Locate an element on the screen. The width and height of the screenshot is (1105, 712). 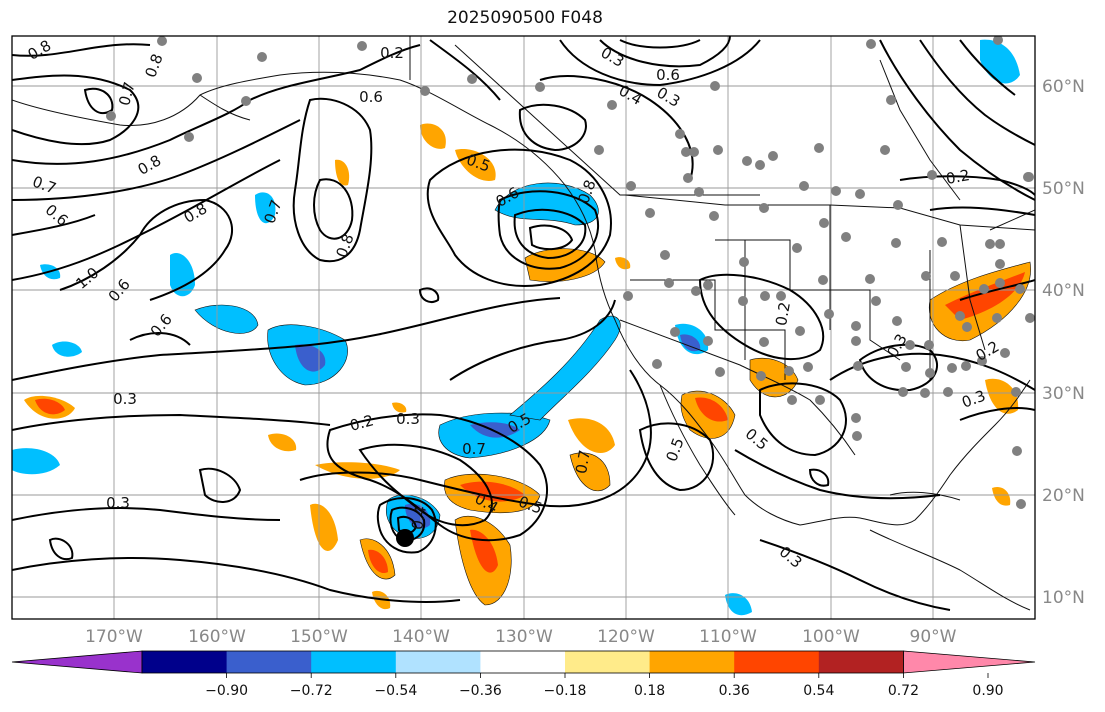
colorbar-tick-label: −0.36 is located at coordinates (480, 691).